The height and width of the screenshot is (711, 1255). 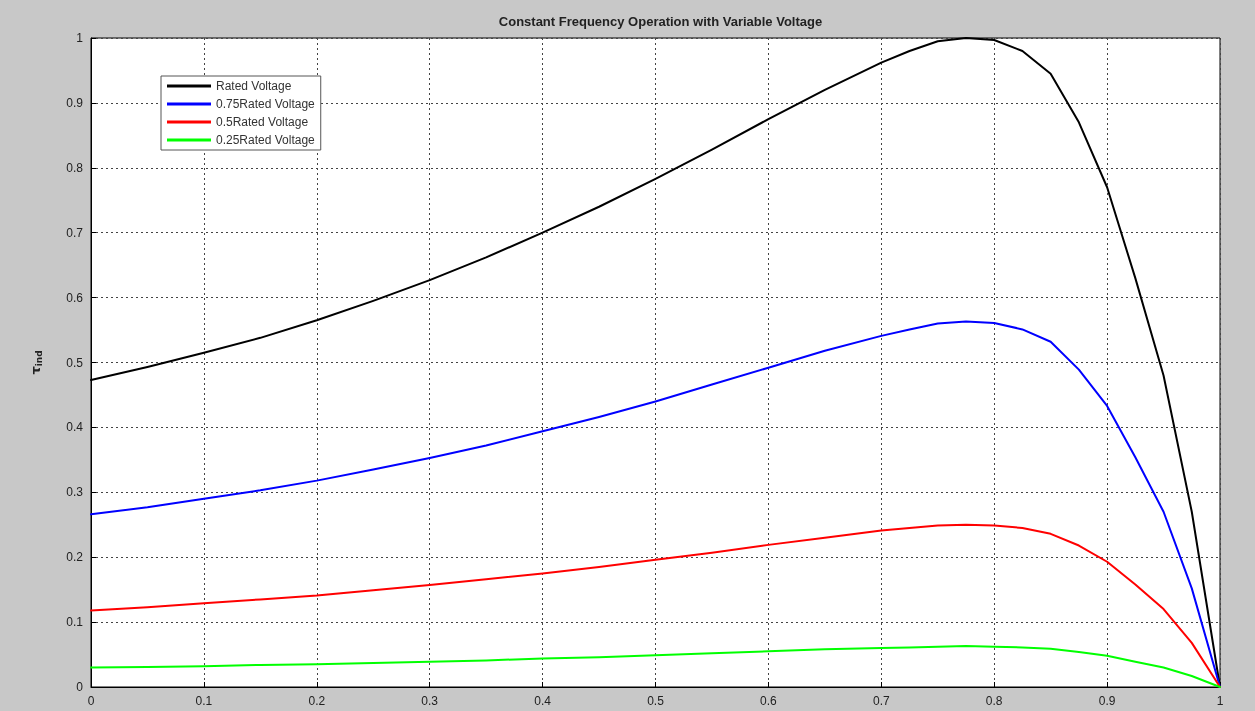 I want to click on y-tick-label: 0.3, so click(x=75, y=492).